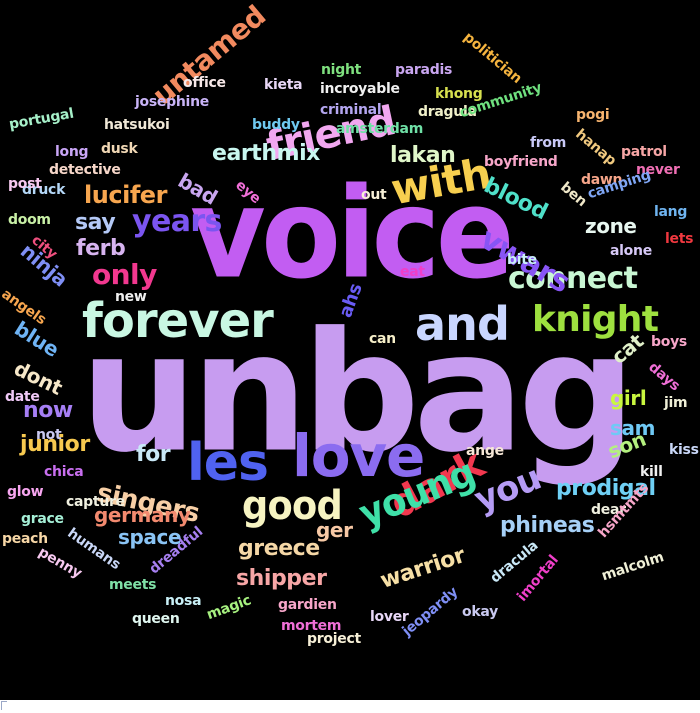 This screenshot has height=713, width=700. Describe the element at coordinates (49, 435) in the screenshot. I see `cloud-word-not: not` at that location.